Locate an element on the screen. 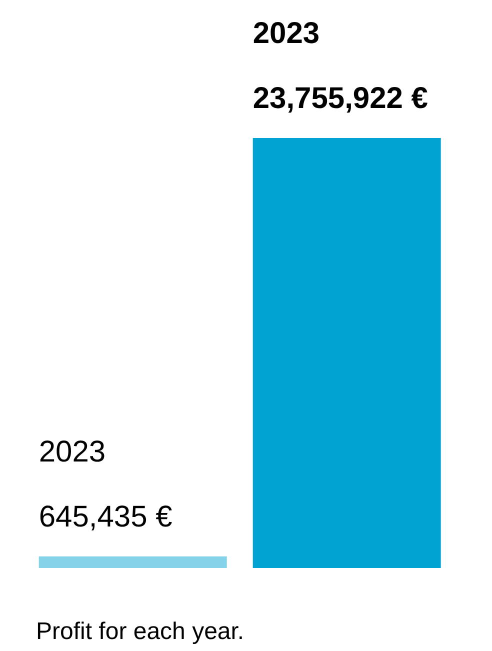 This screenshot has width=492, height=651. data-label: 645,435 € is located at coordinates (105, 517).